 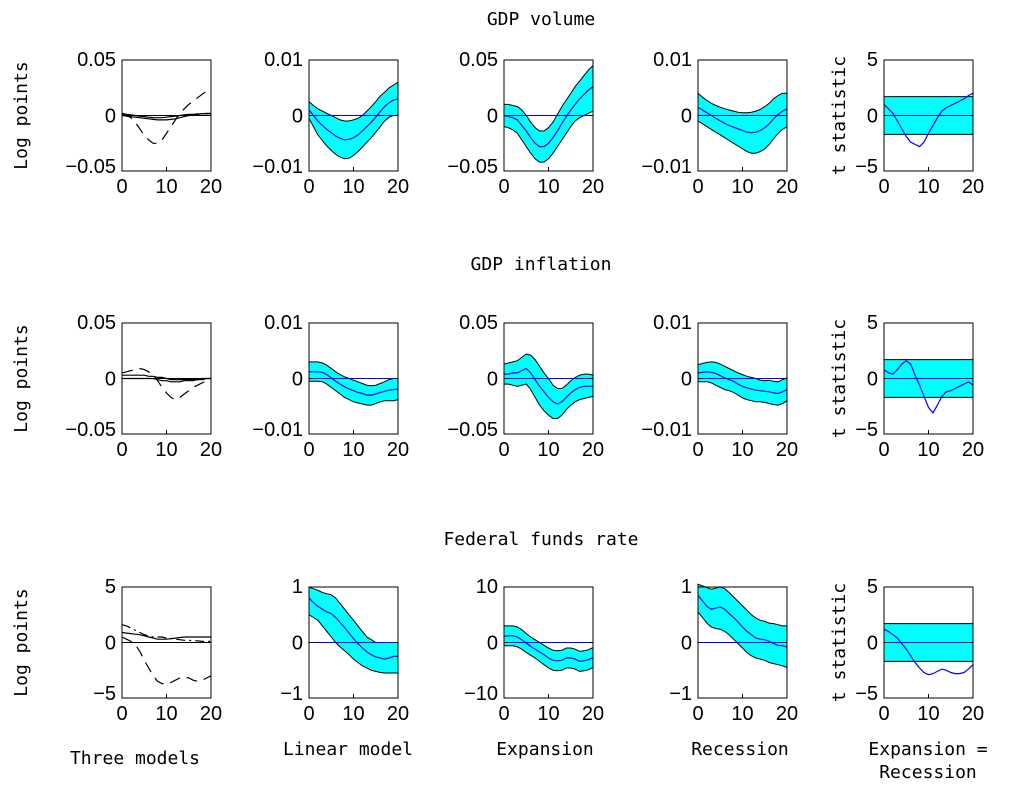 I want to click on panel-r2-c3: 10−10 10 20, so click(x=733, y=650).